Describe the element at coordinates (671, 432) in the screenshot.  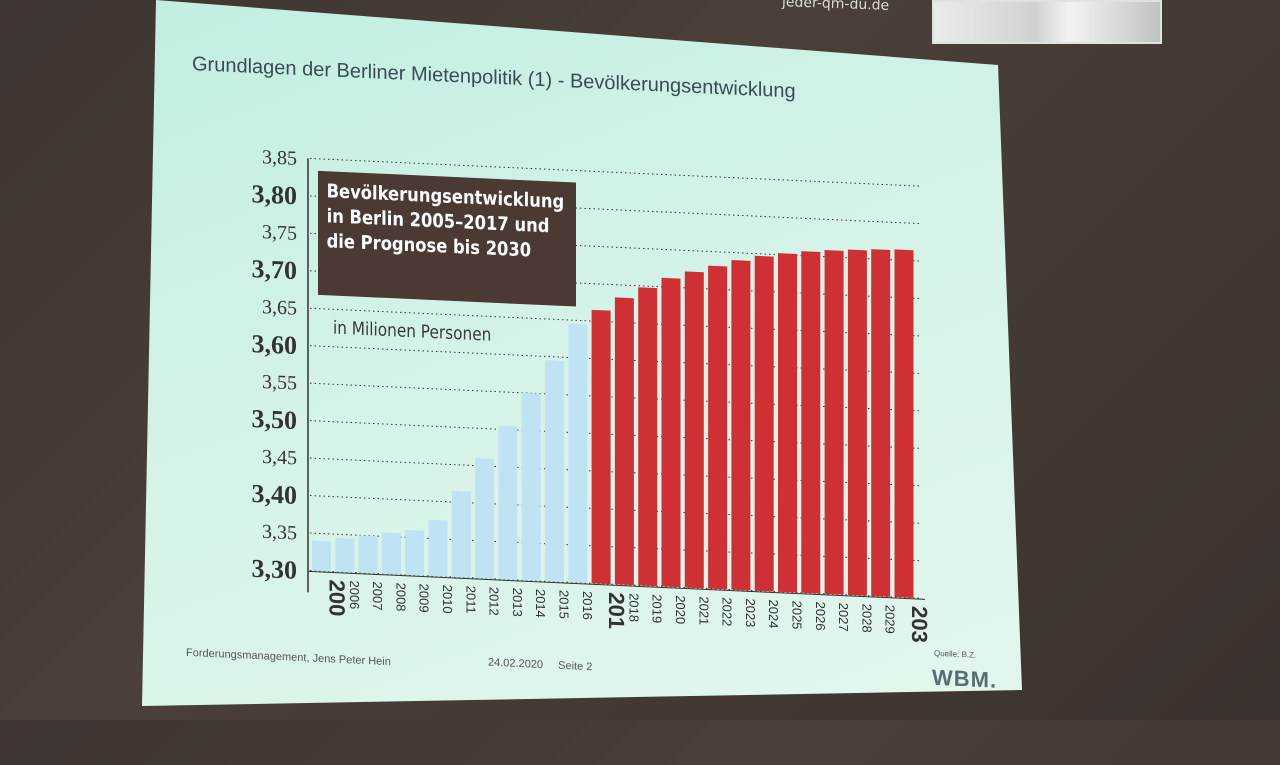
I see `bar-2020` at that location.